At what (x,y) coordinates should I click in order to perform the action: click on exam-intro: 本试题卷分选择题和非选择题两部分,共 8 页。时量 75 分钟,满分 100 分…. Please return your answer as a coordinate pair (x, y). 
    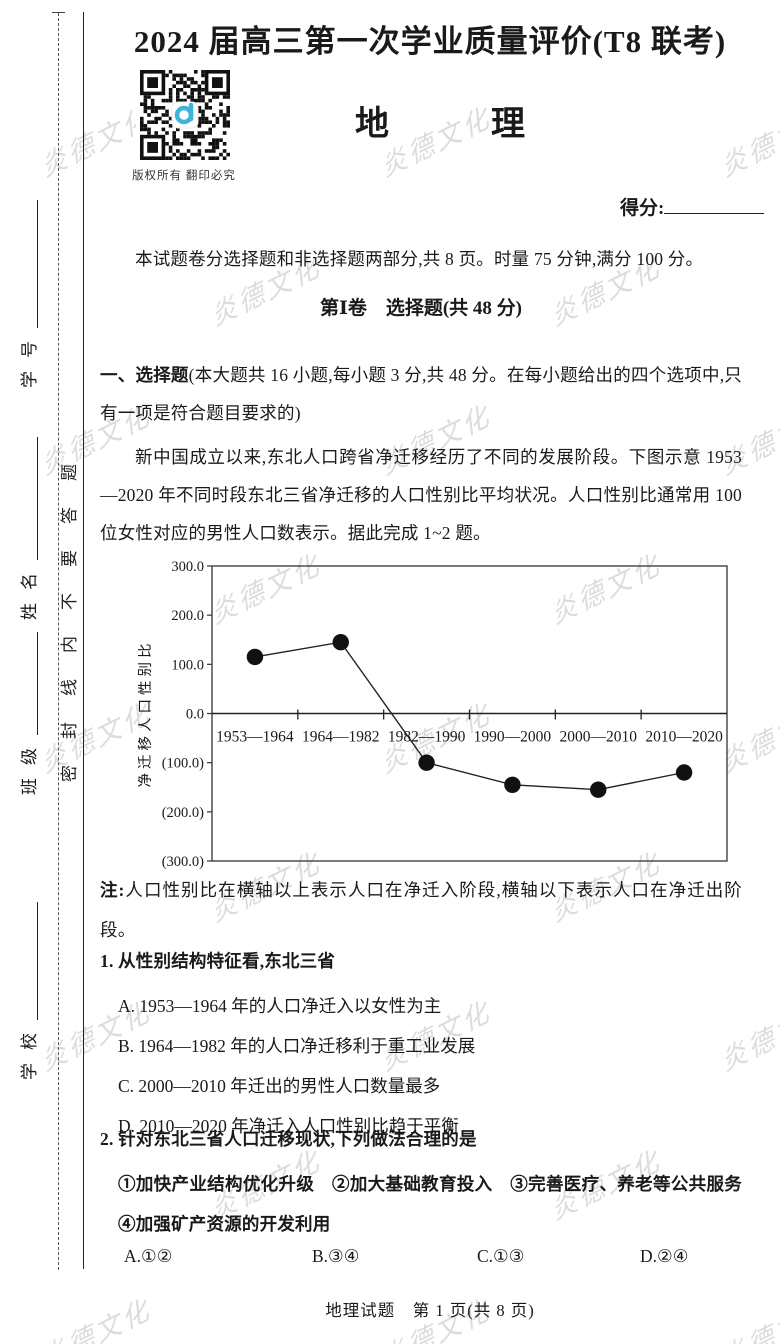
    Looking at the image, I should click on (419, 259).